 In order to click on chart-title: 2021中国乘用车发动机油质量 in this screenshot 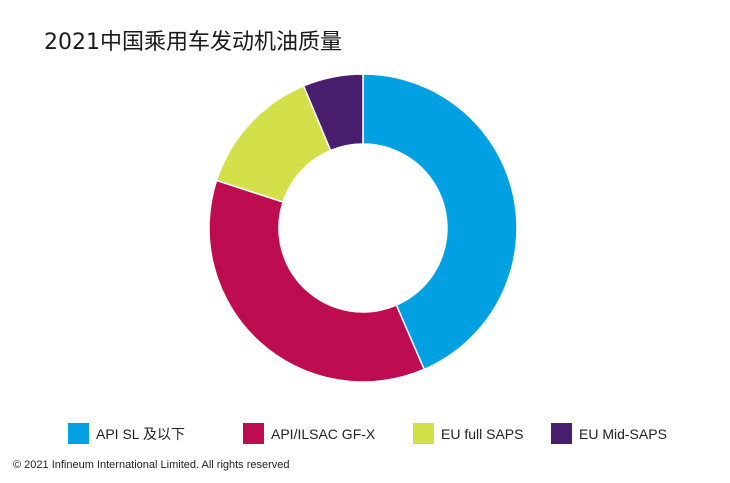, I will do `click(193, 42)`.